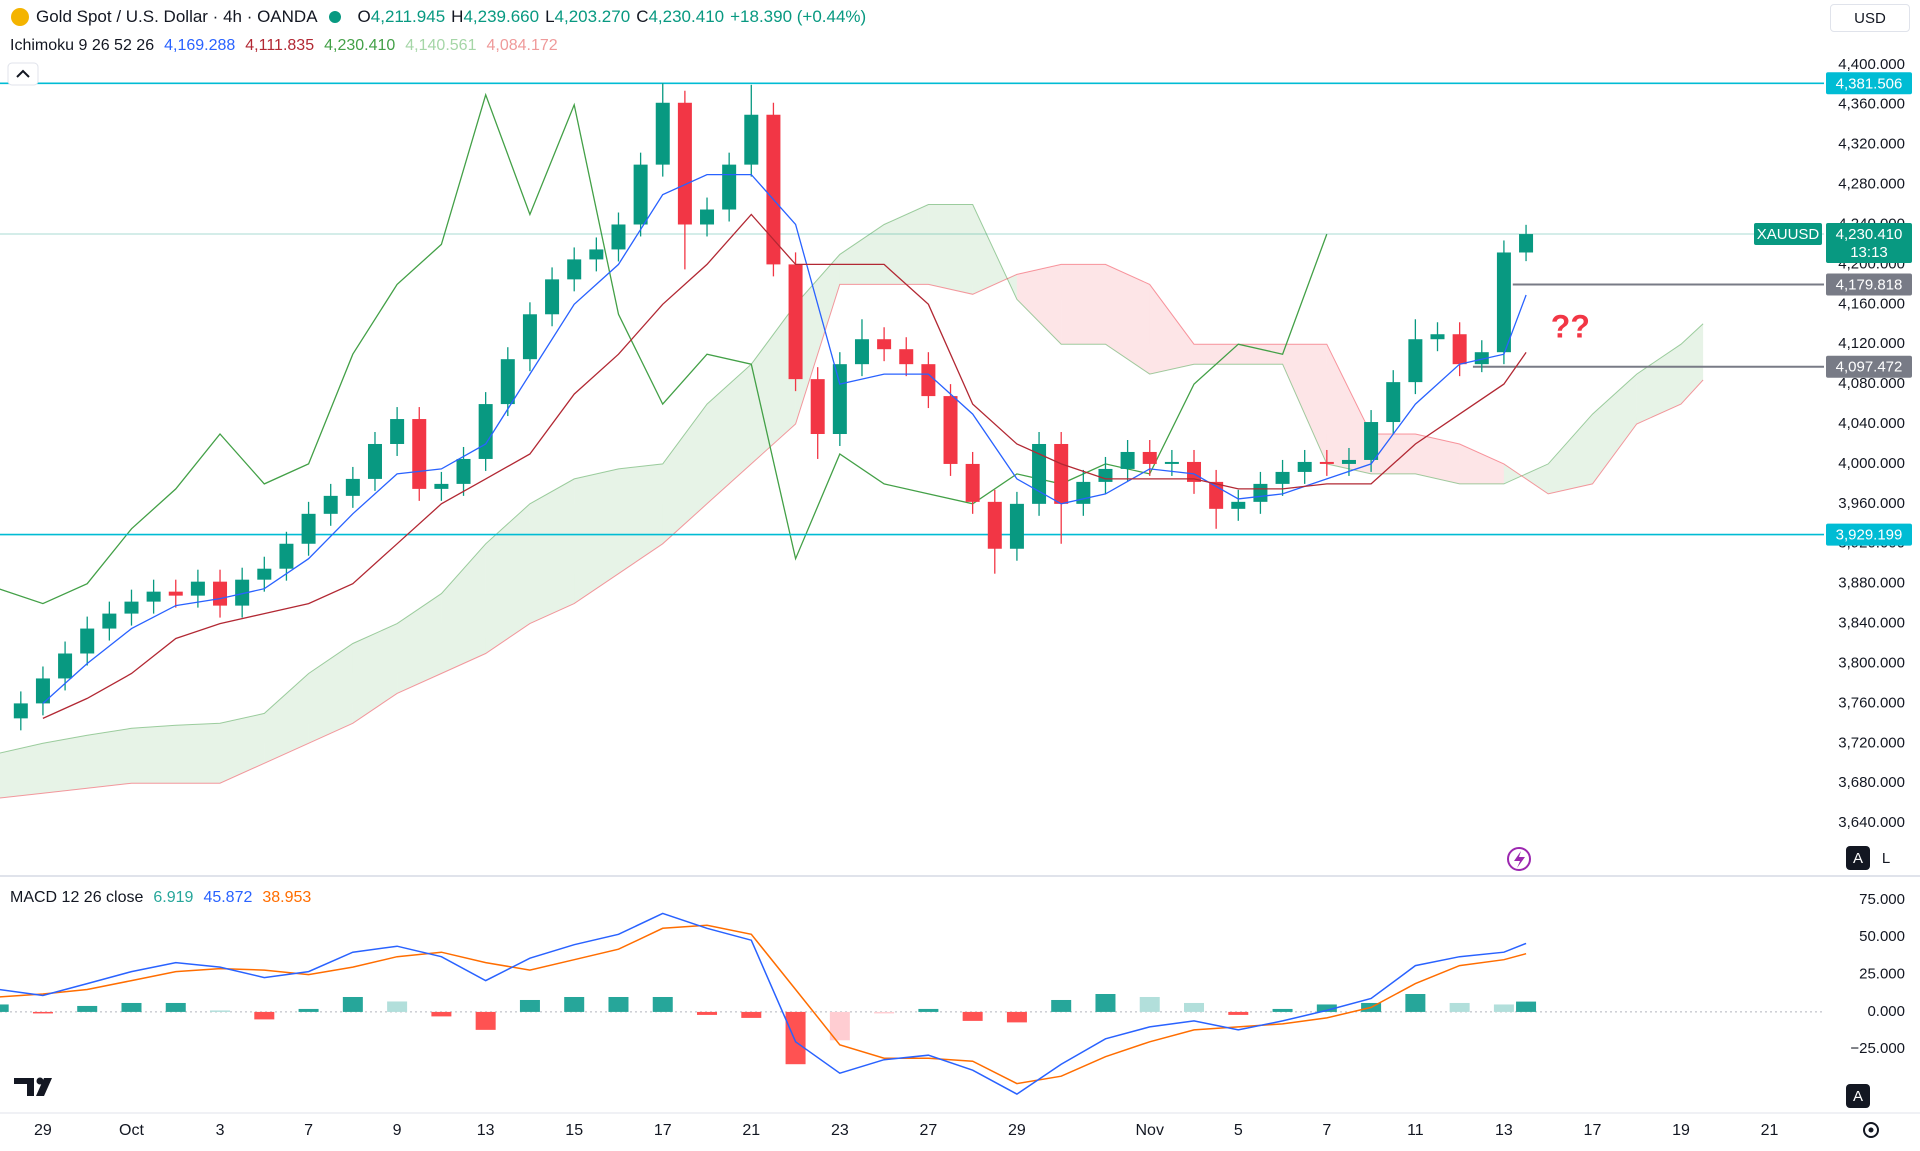 The image size is (1920, 1151). I want to click on symbol-icon-circle, so click(20, 17).